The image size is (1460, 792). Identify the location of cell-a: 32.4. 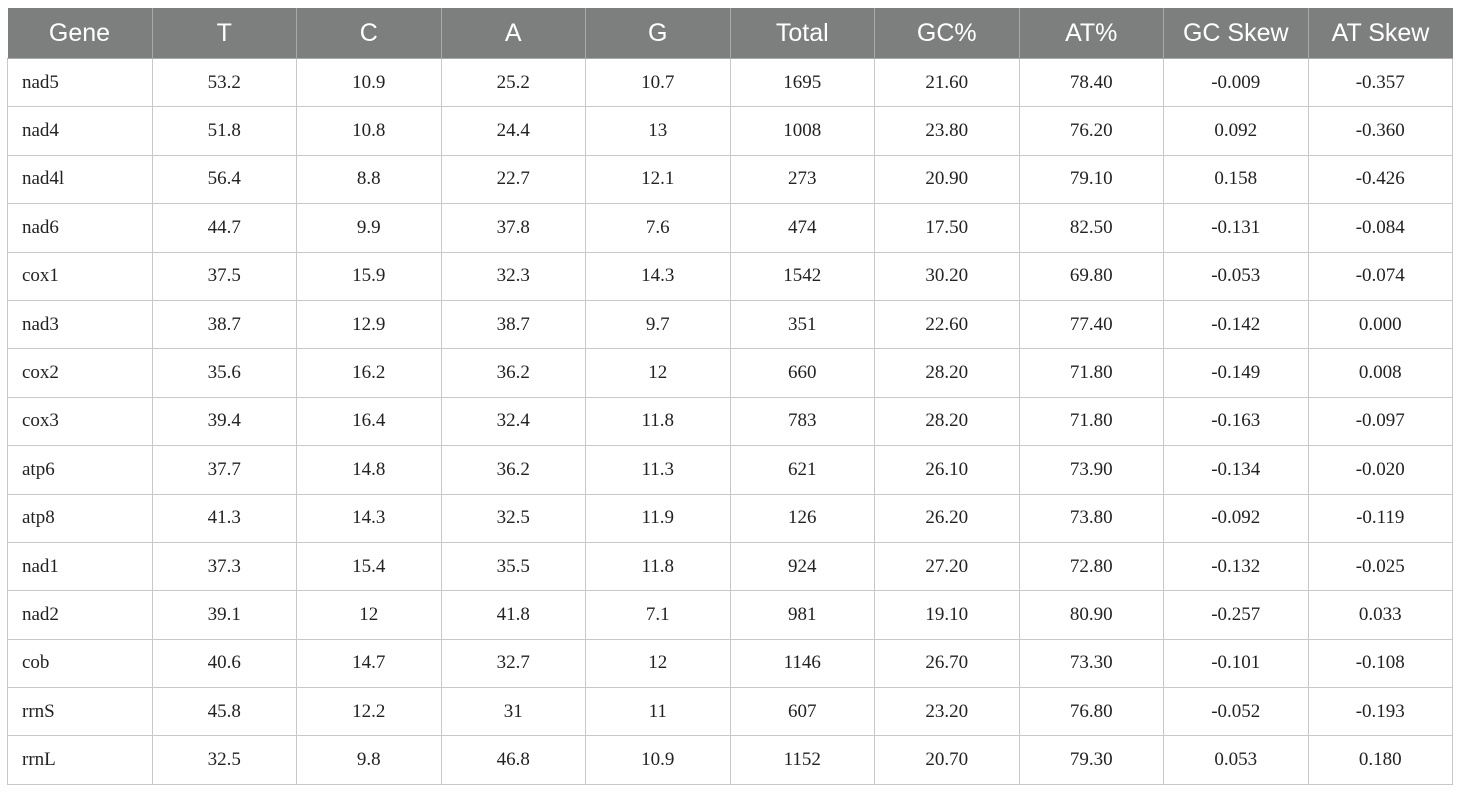
(513, 421).